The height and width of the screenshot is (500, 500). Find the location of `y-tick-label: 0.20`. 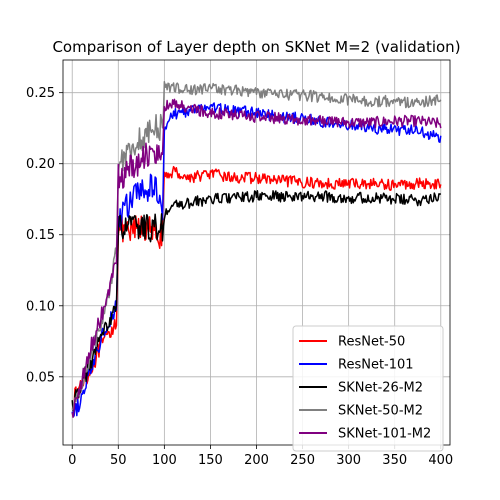

y-tick-label: 0.20 is located at coordinates (40, 164).